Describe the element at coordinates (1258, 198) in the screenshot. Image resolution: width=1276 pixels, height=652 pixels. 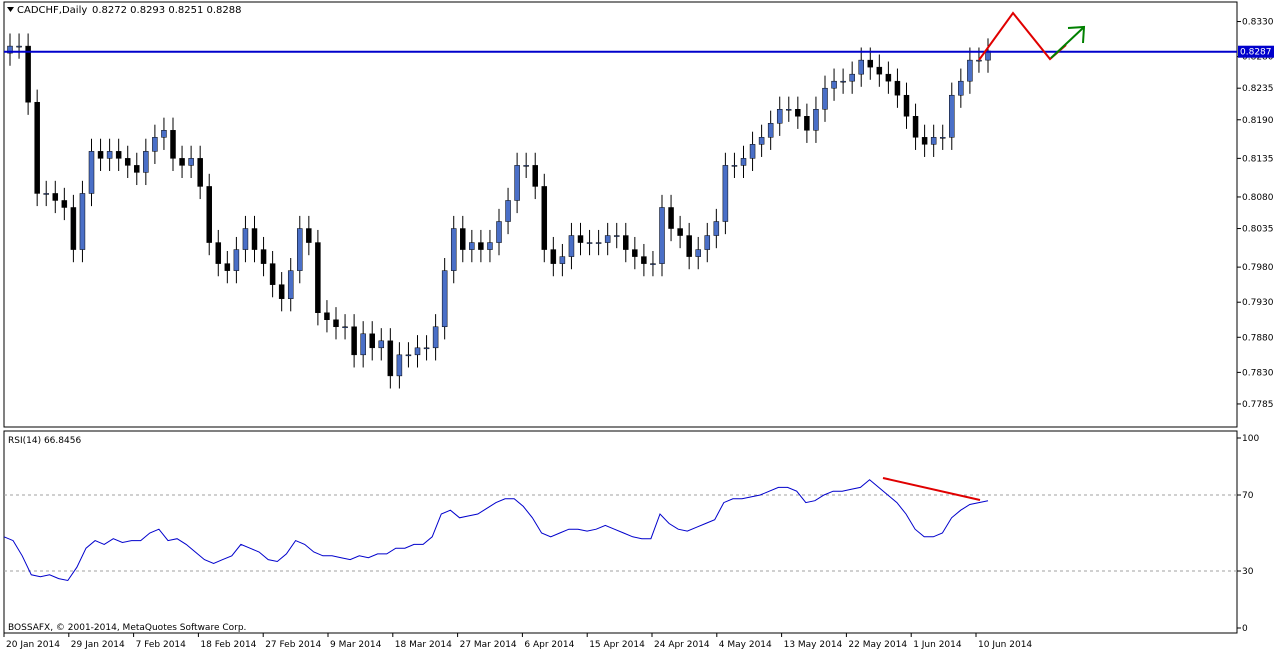
I see `price-tick-label: 0.8080` at that location.